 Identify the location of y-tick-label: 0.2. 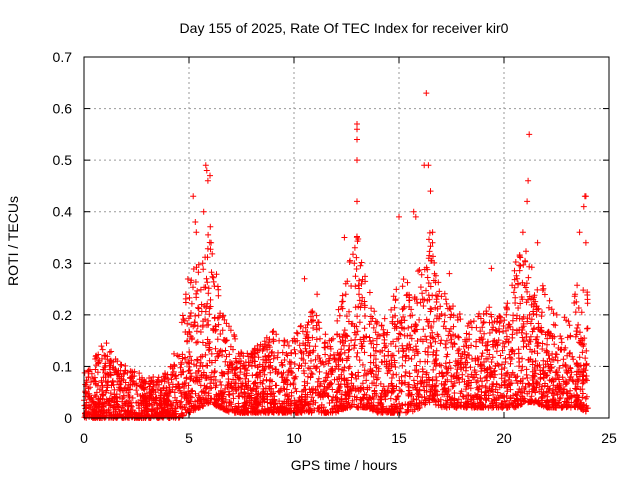
(63, 315).